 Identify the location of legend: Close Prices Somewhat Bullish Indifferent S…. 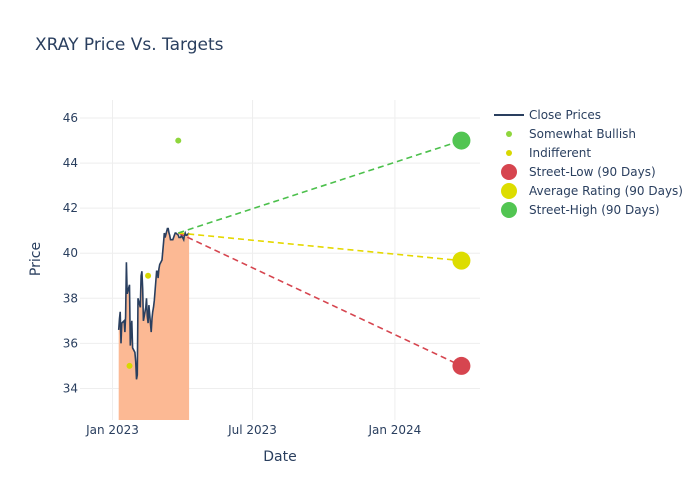
(588, 163).